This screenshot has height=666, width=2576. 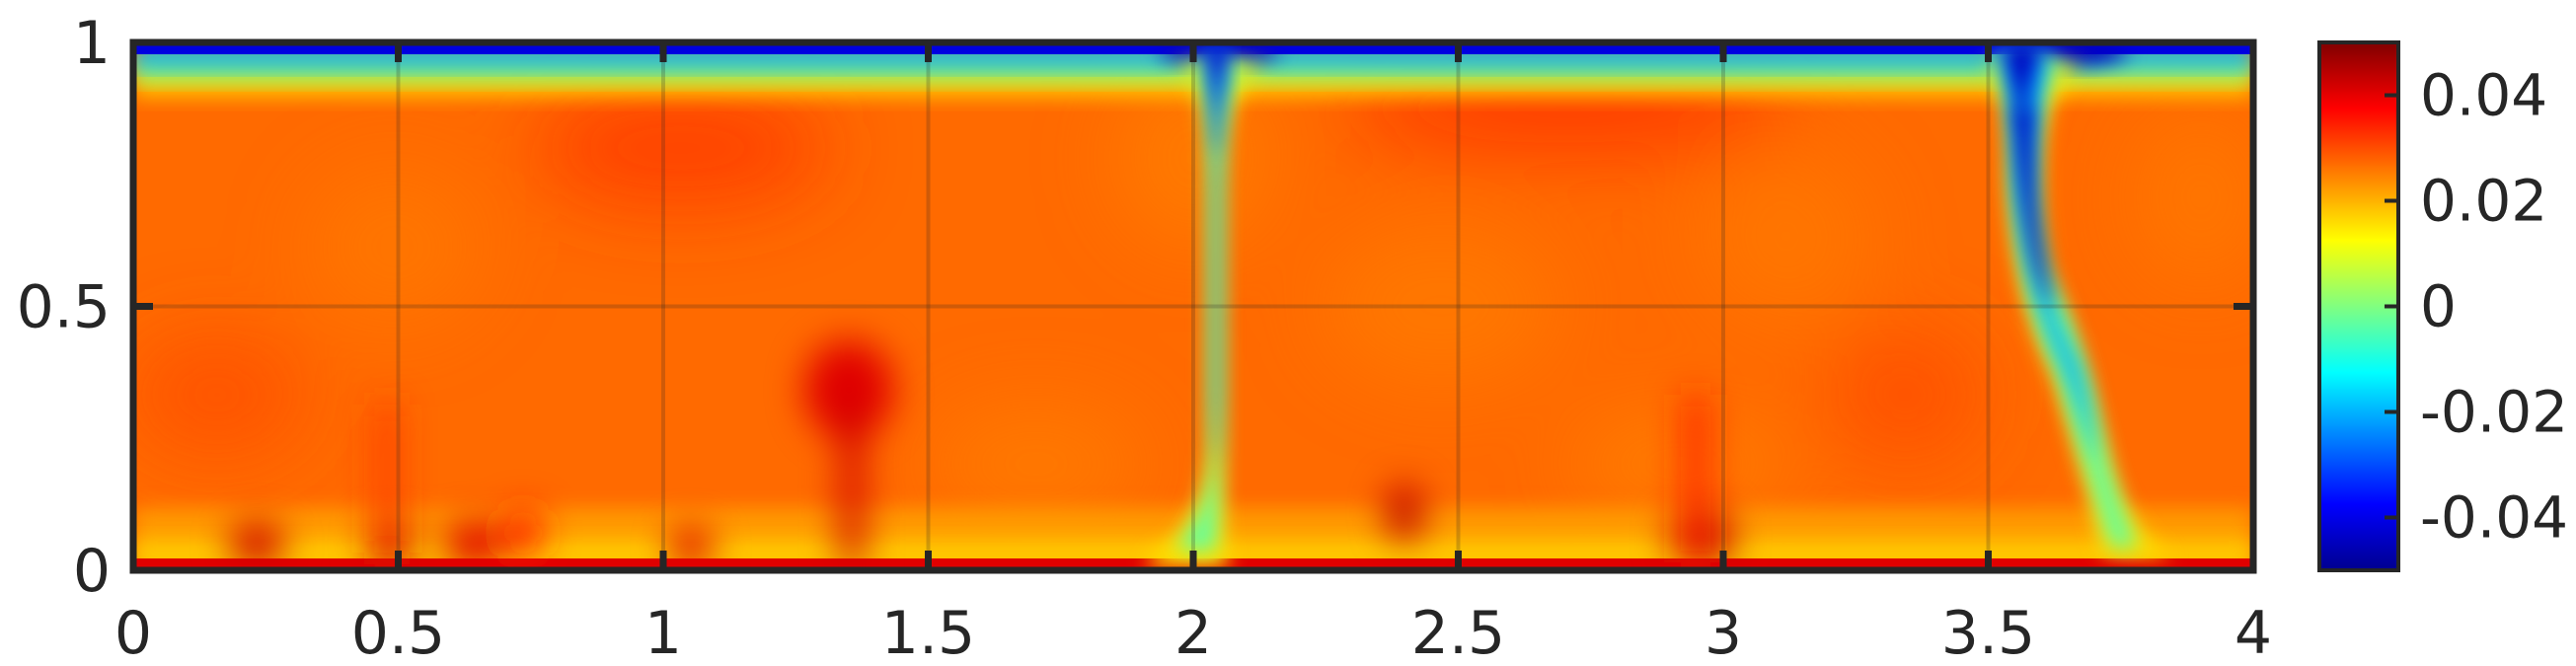 I want to click on colorbar-tick-label: 0, so click(x=2438, y=307).